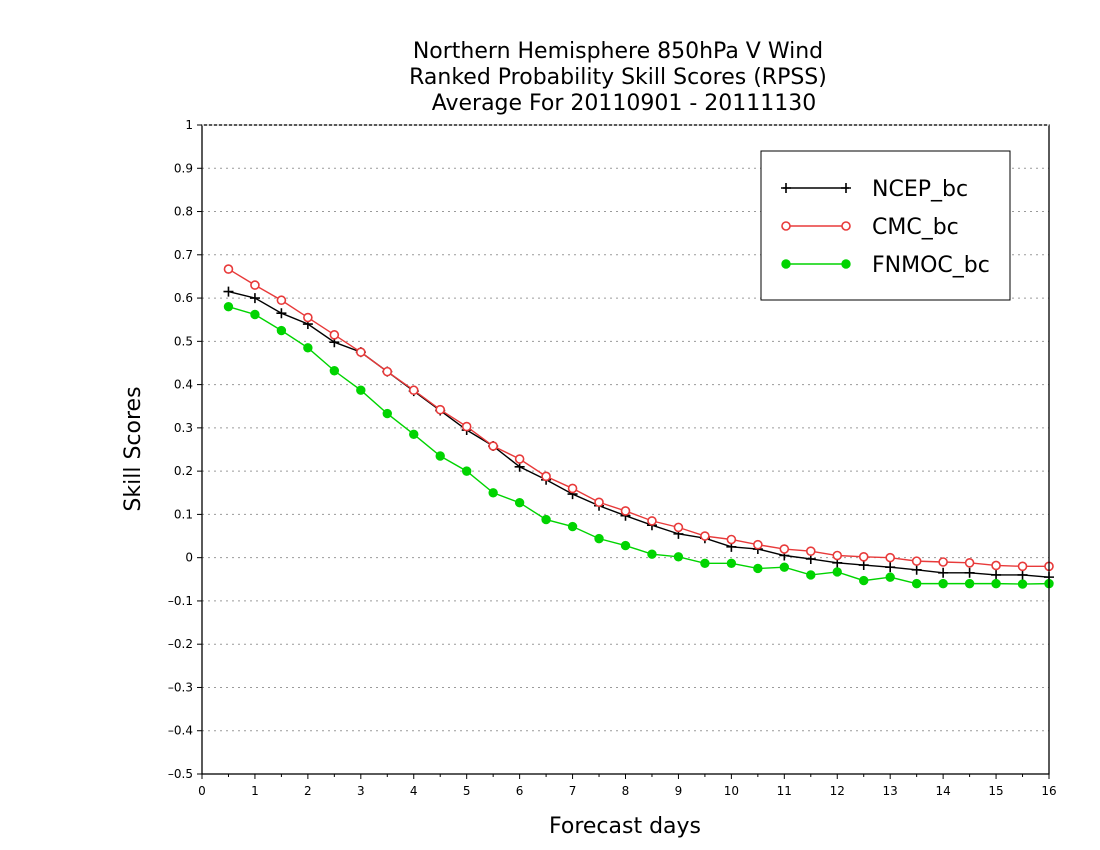 The width and height of the screenshot is (1100, 850). I want to click on y-tick-label: 0.2, so click(183, 471).